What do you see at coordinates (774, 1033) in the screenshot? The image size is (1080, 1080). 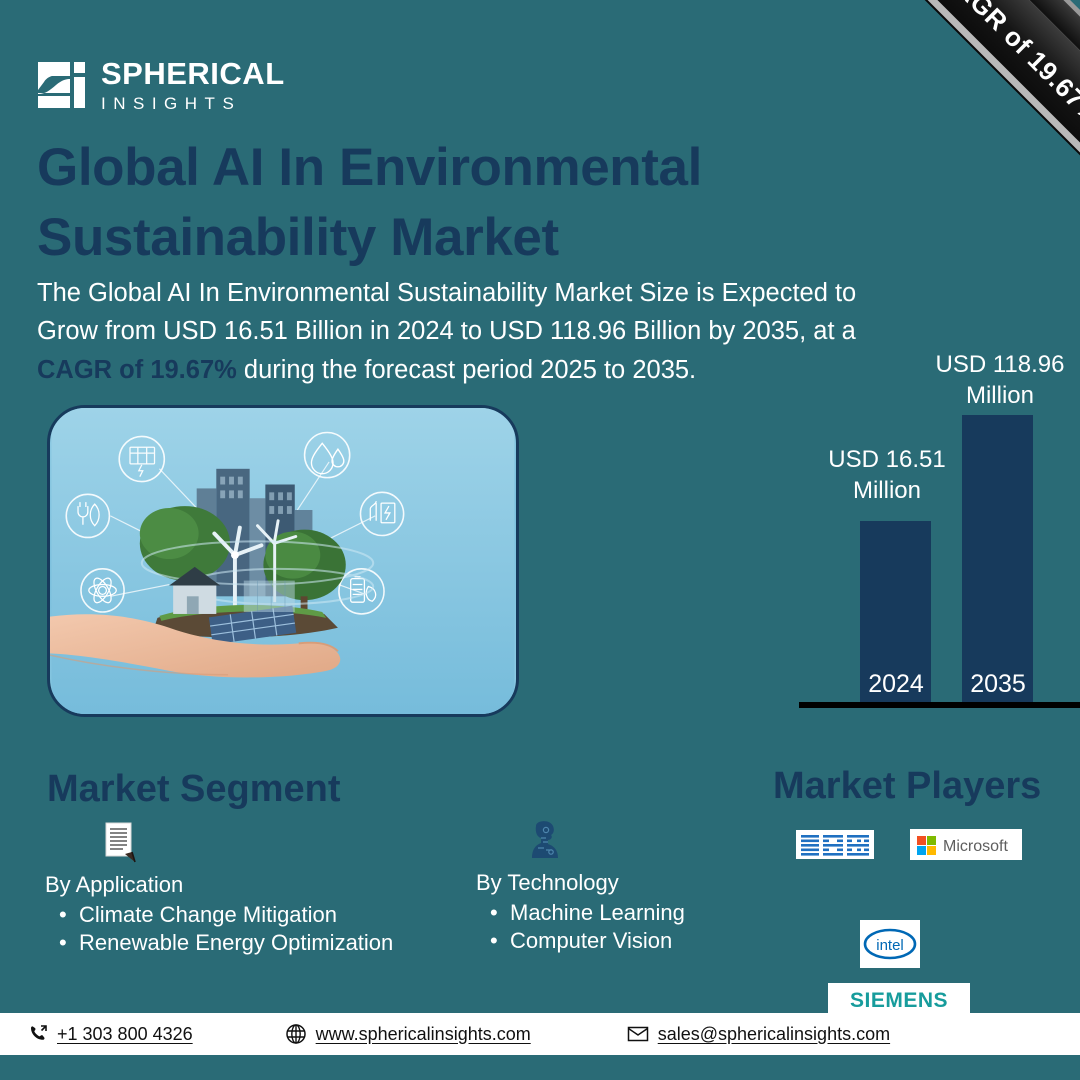 I see `footer-email-text: sales@sphericalinsights.com` at bounding box center [774, 1033].